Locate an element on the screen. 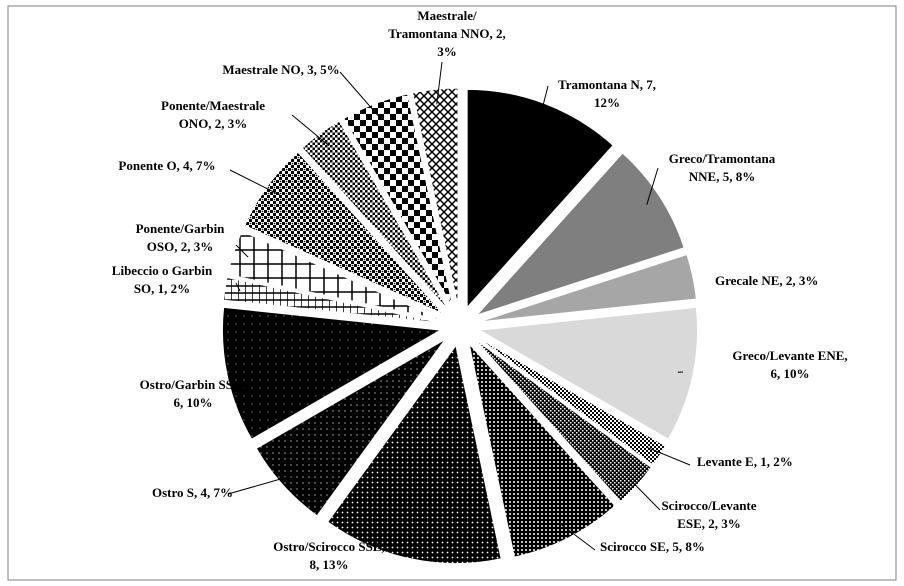 The width and height of the screenshot is (904, 586). data-label: 12% is located at coordinates (607, 102).